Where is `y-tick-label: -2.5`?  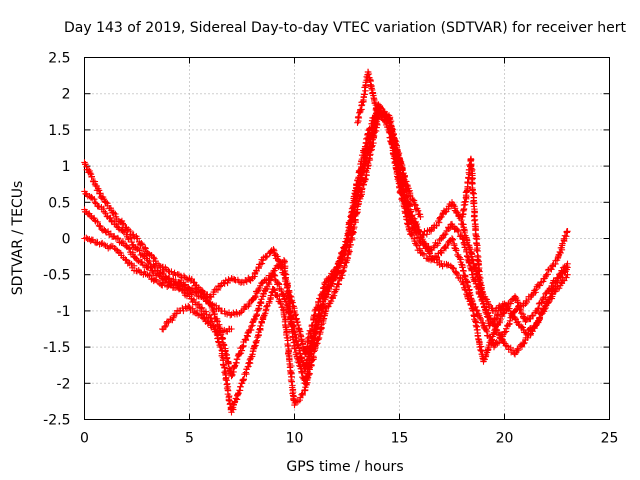 y-tick-label: -2.5 is located at coordinates (56, 421).